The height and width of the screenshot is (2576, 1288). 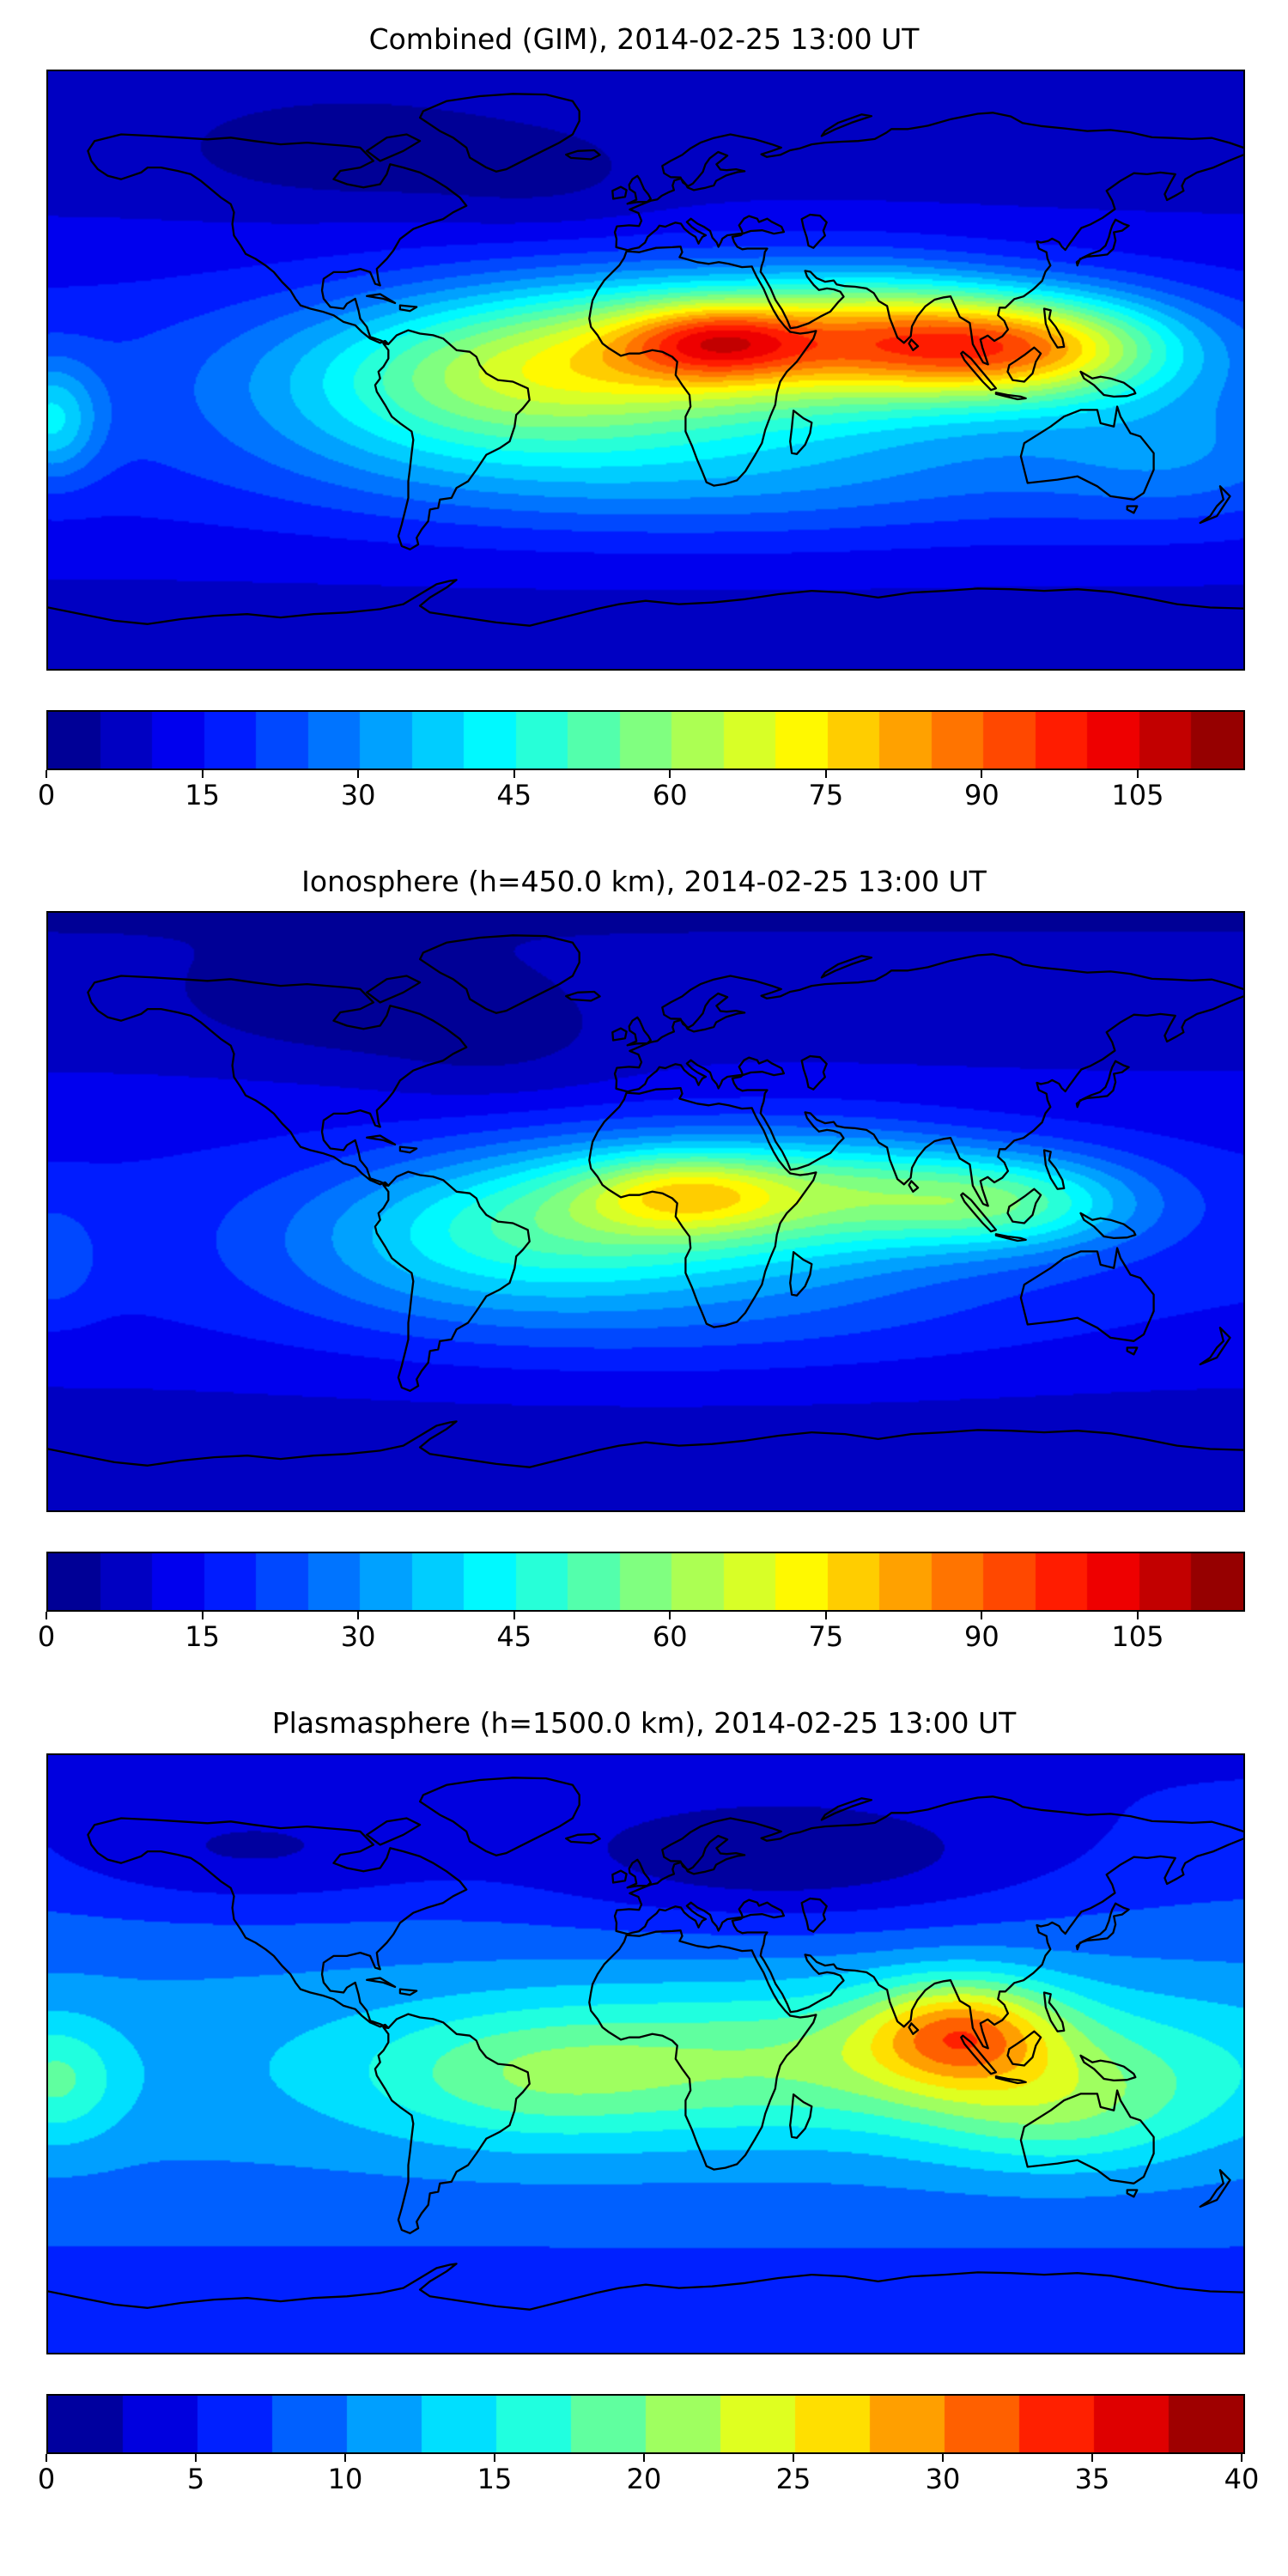 What do you see at coordinates (1092, 2478) in the screenshot?
I see `colorbar-tick-label: 35` at bounding box center [1092, 2478].